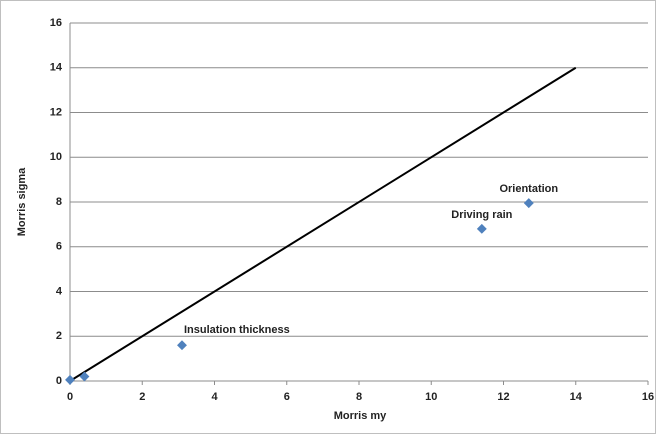 The height and width of the screenshot is (435, 657). What do you see at coordinates (56, 68) in the screenshot?
I see `y-tick-label: 14` at bounding box center [56, 68].